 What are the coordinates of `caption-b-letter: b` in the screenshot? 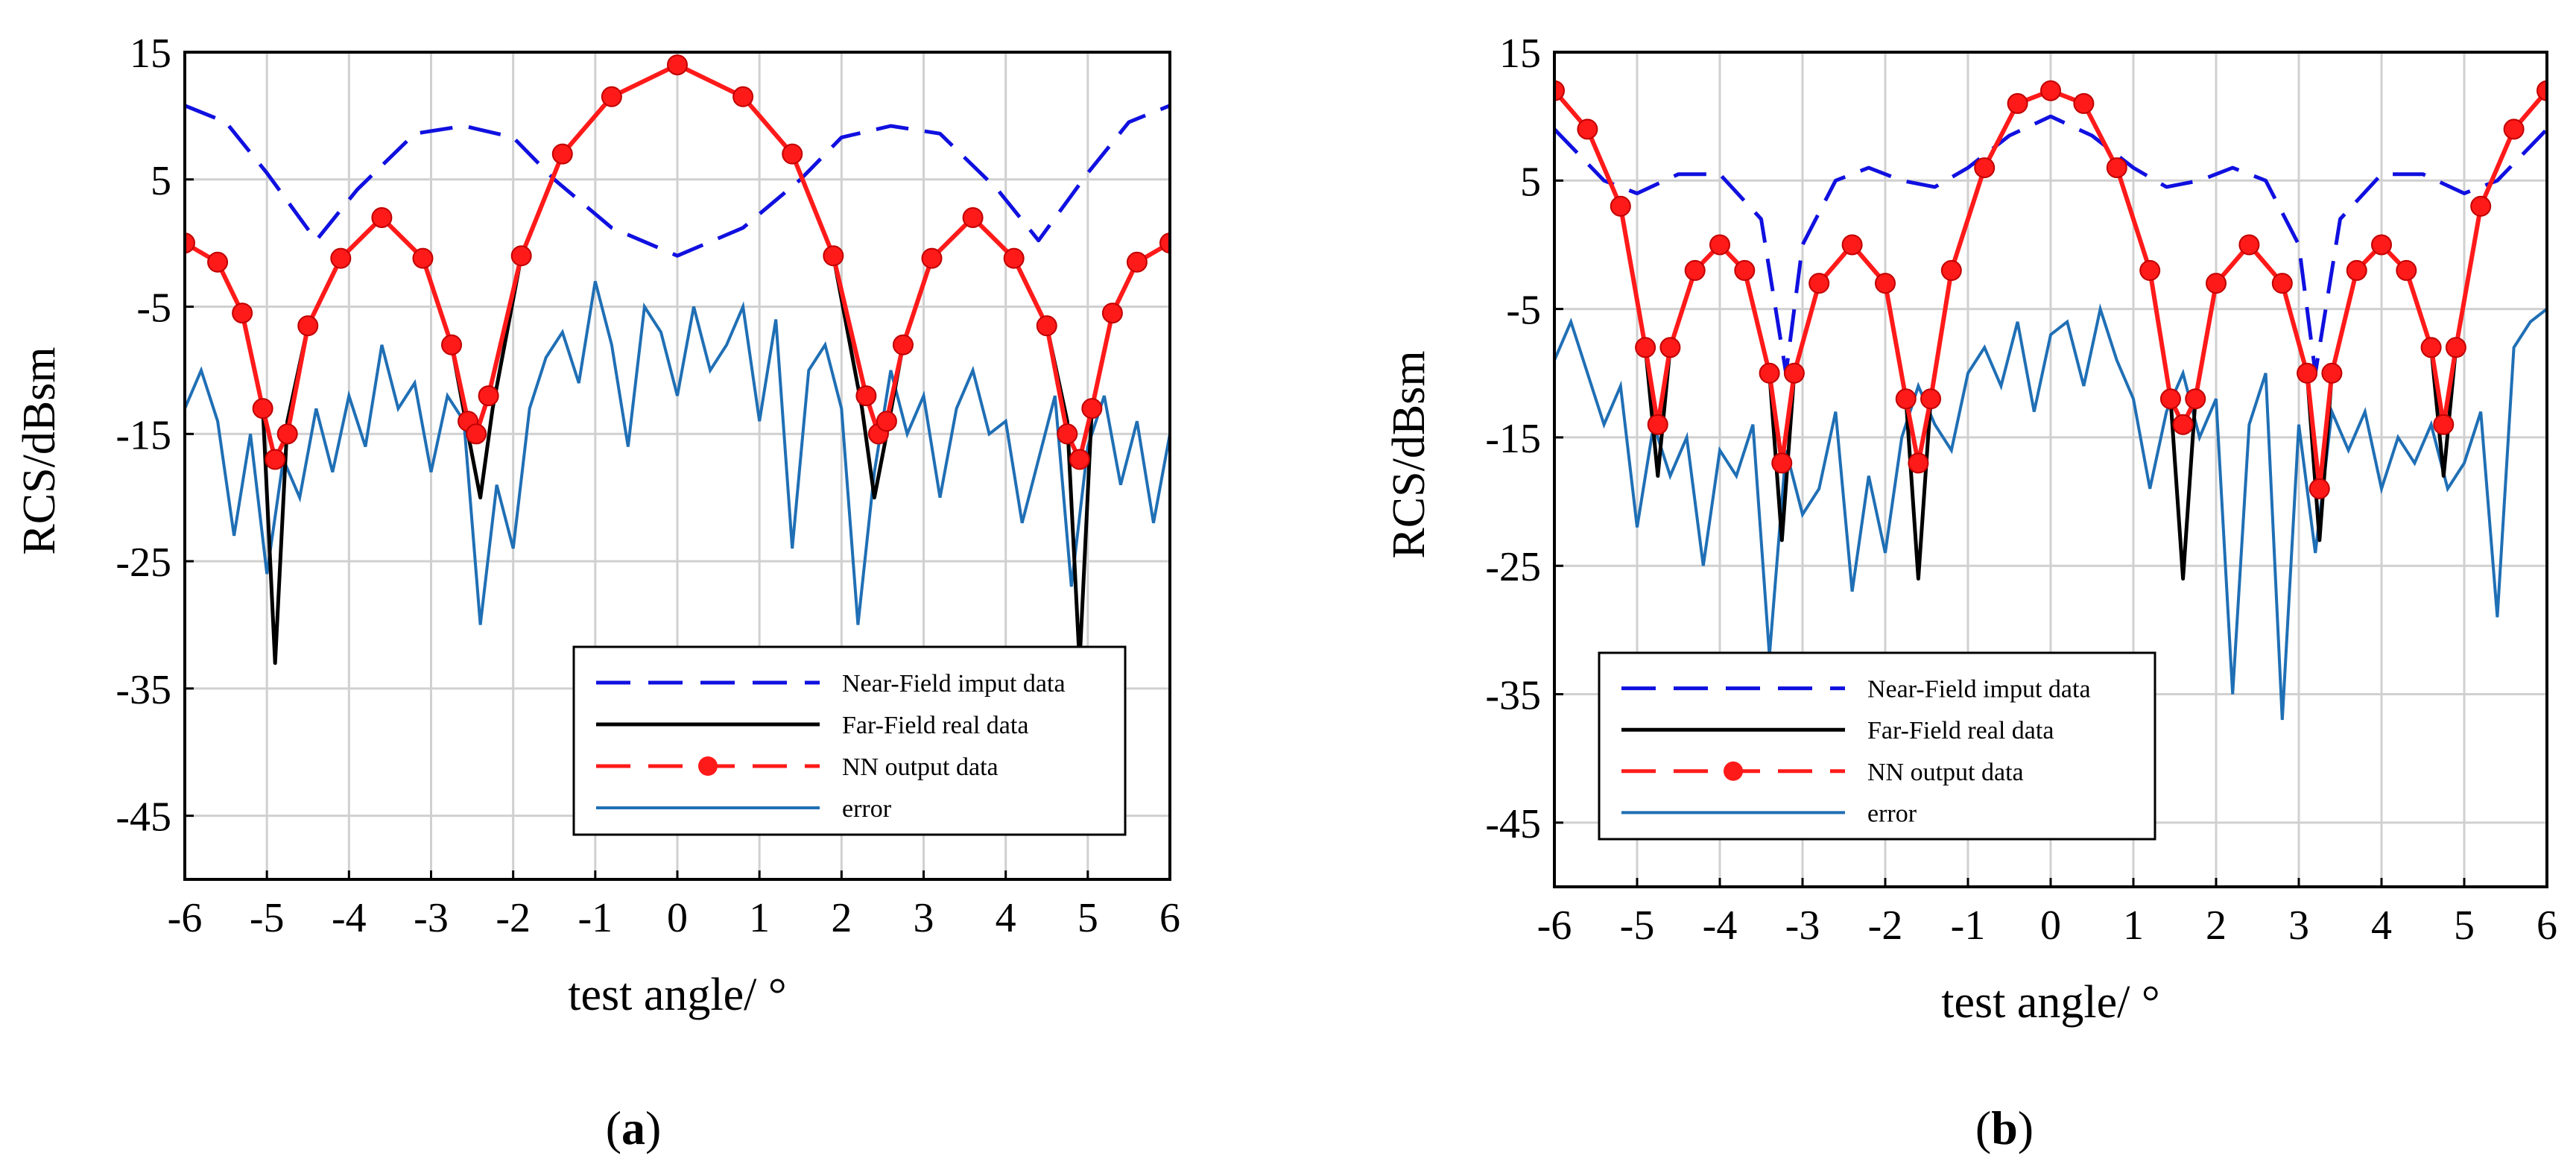 It's located at (2004, 1127).